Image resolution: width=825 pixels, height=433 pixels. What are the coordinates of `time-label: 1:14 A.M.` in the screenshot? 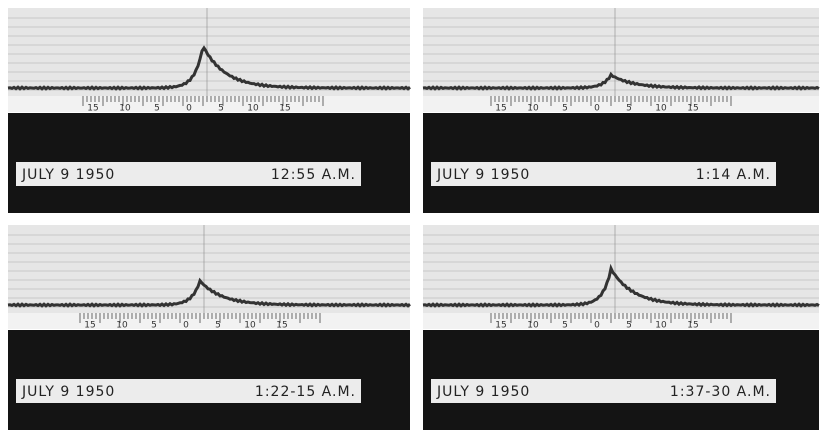 It's located at (733, 175).